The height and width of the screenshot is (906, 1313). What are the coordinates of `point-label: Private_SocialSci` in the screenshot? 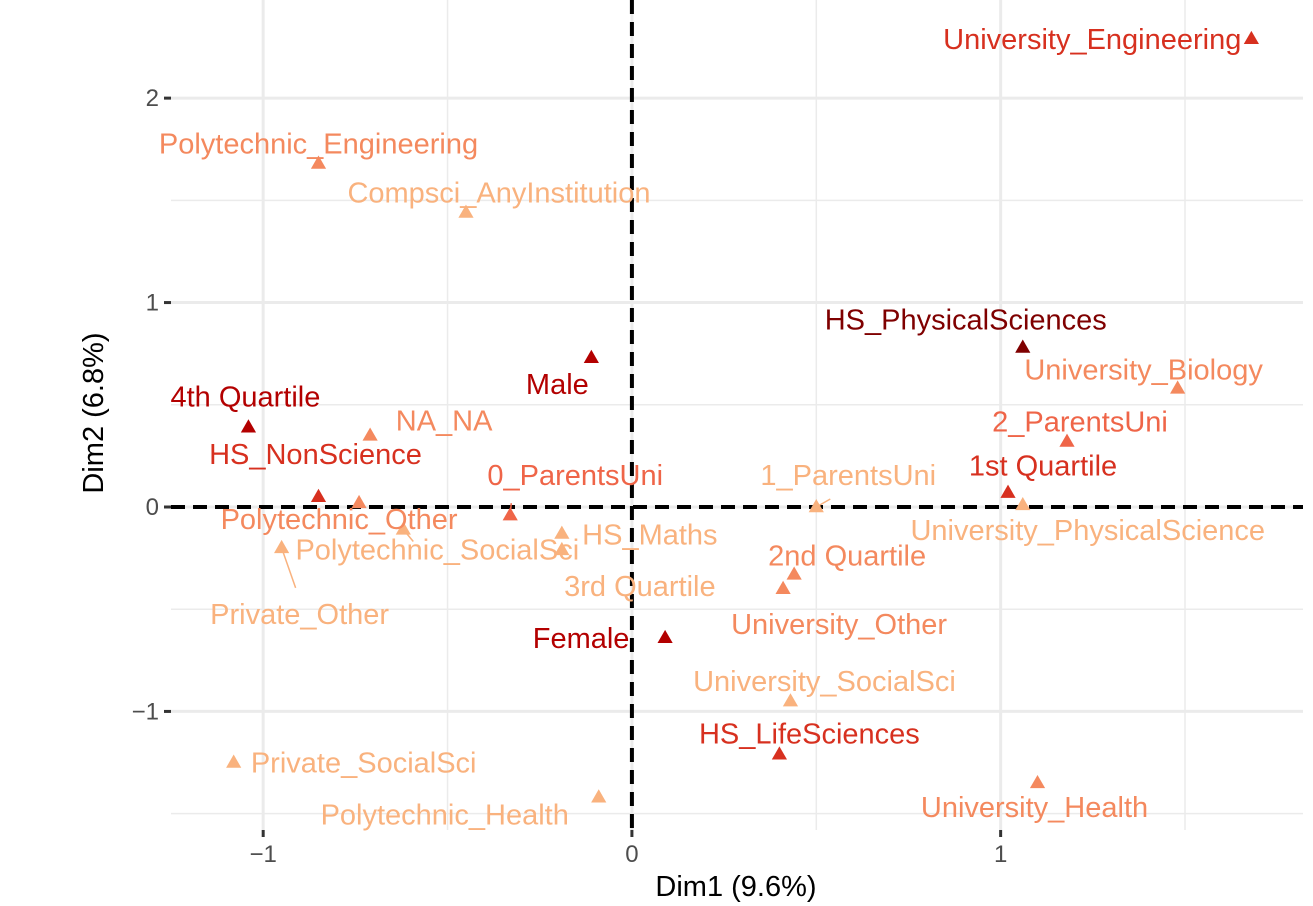 It's located at (364, 764).